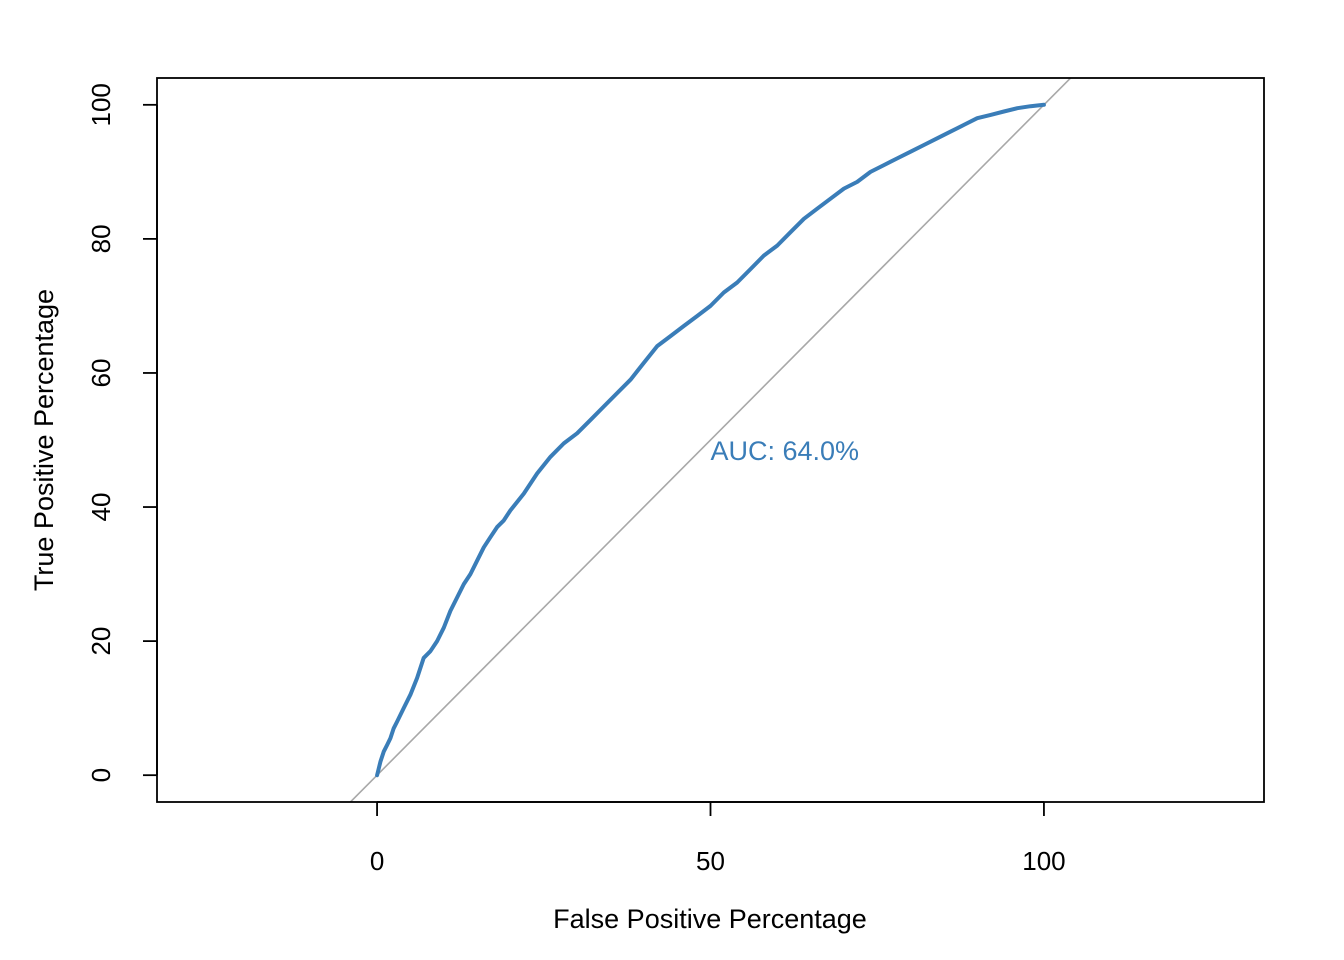 Image resolution: width=1344 pixels, height=960 pixels. Describe the element at coordinates (101, 775) in the screenshot. I see `y-tick-label: 0` at that location.